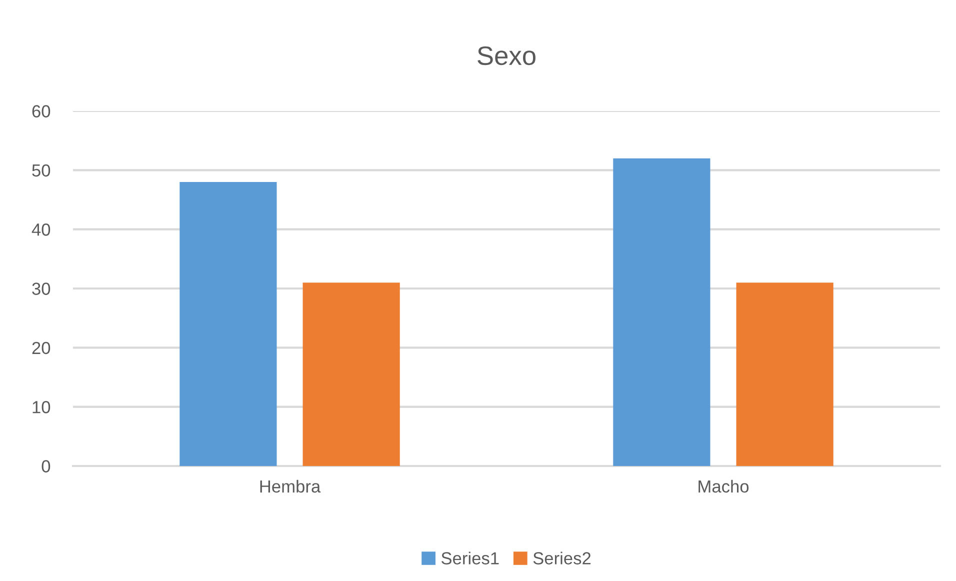 The image size is (956, 581). I want to click on y-tick-label: 0, so click(46, 466).